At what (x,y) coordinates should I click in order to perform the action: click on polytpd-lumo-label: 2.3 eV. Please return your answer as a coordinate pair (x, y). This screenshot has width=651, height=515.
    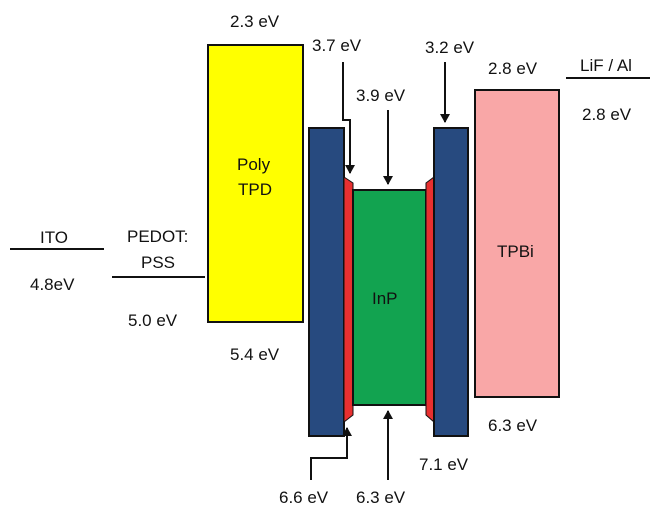
    Looking at the image, I should click on (255, 21).